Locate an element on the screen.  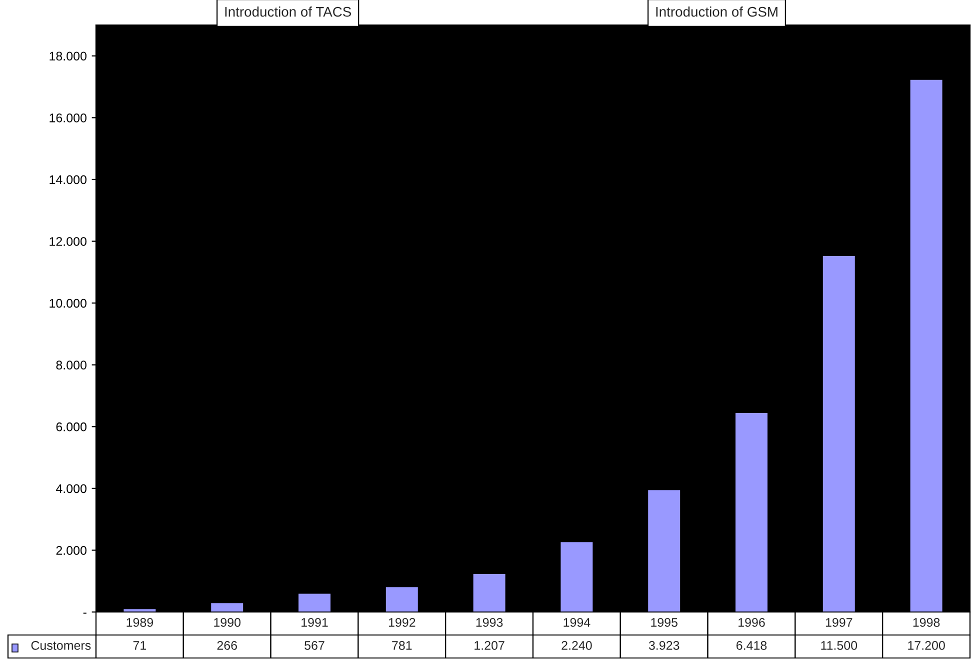
y-tick-label: 16.000 is located at coordinates (68, 117).